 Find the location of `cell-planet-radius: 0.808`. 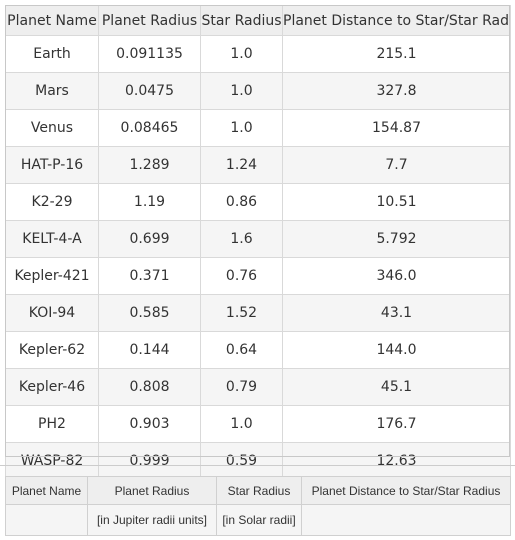

cell-planet-radius: 0.808 is located at coordinates (149, 387).